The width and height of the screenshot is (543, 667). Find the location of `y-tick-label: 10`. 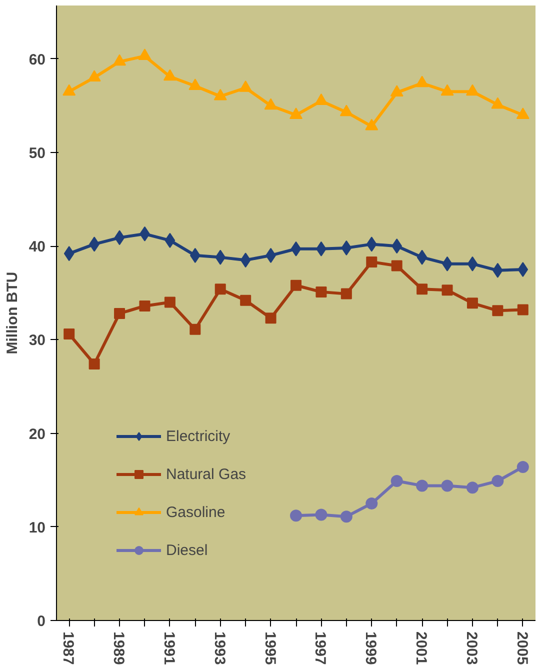

y-tick-label: 10 is located at coordinates (37, 527).